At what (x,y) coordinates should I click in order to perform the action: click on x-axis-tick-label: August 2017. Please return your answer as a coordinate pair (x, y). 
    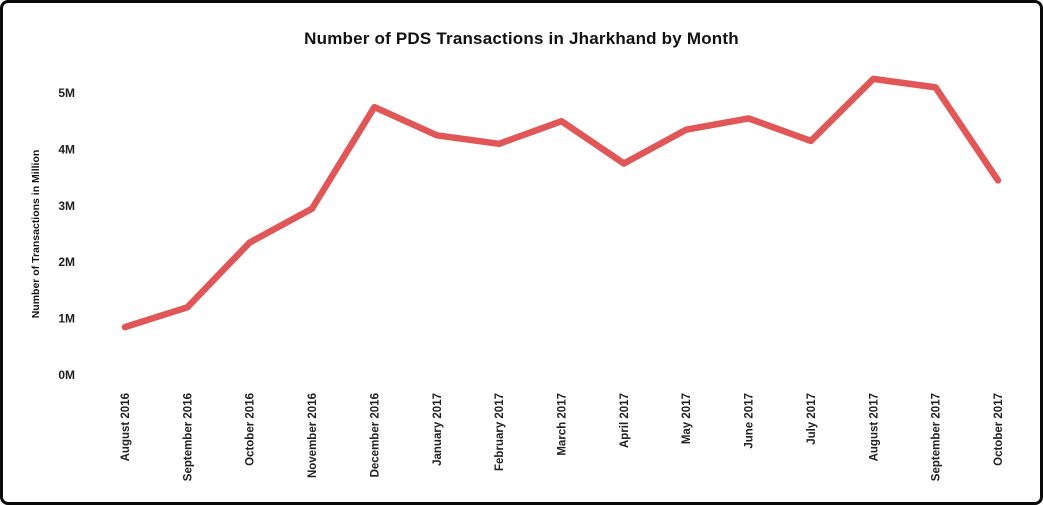
    Looking at the image, I should click on (874, 427).